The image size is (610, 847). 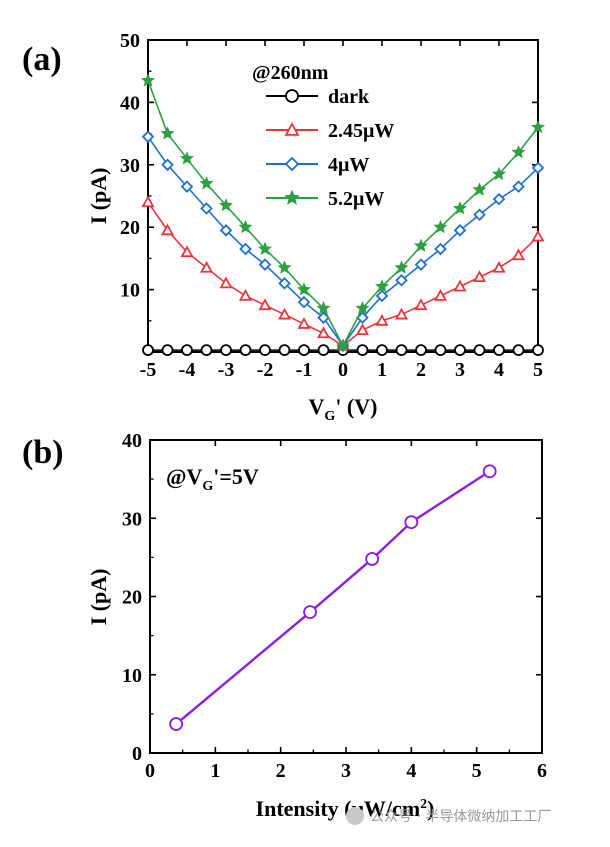 I want to click on panel-a-x-tick-label: -5, so click(x=148, y=370).